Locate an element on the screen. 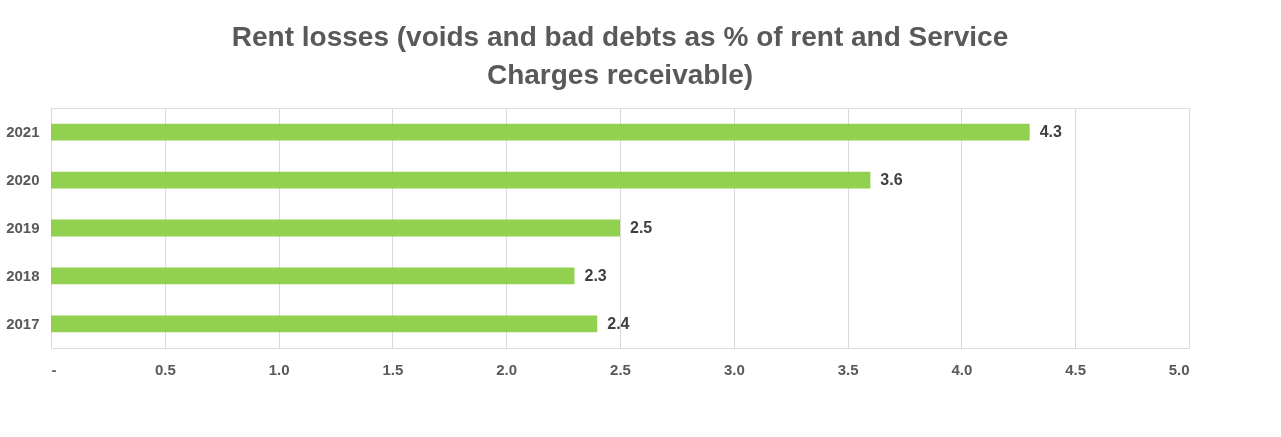 The image size is (1281, 437). data-label: 2.4 is located at coordinates (618, 323).